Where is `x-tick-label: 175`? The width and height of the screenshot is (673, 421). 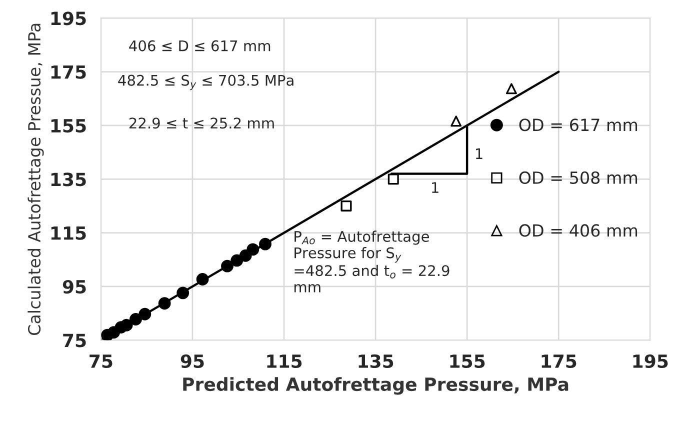
x-tick-label: 175 is located at coordinates (559, 361).